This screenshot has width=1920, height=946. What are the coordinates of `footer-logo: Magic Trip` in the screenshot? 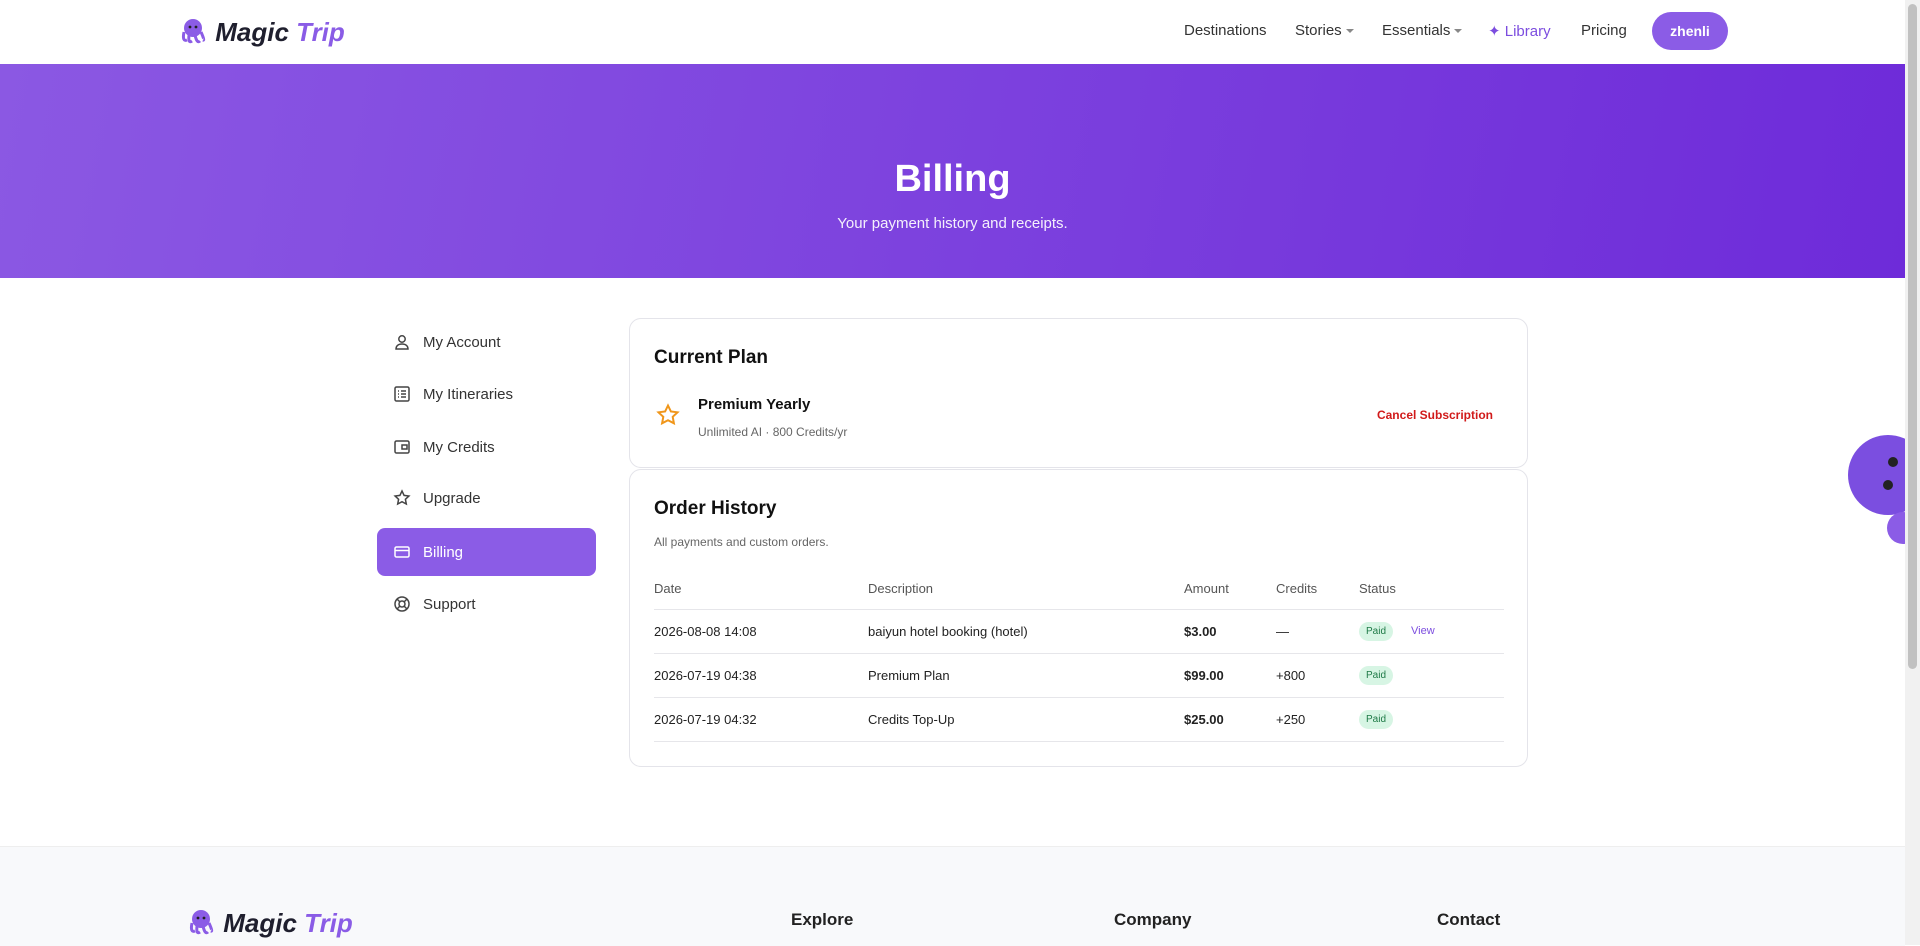 It's located at (269, 923).